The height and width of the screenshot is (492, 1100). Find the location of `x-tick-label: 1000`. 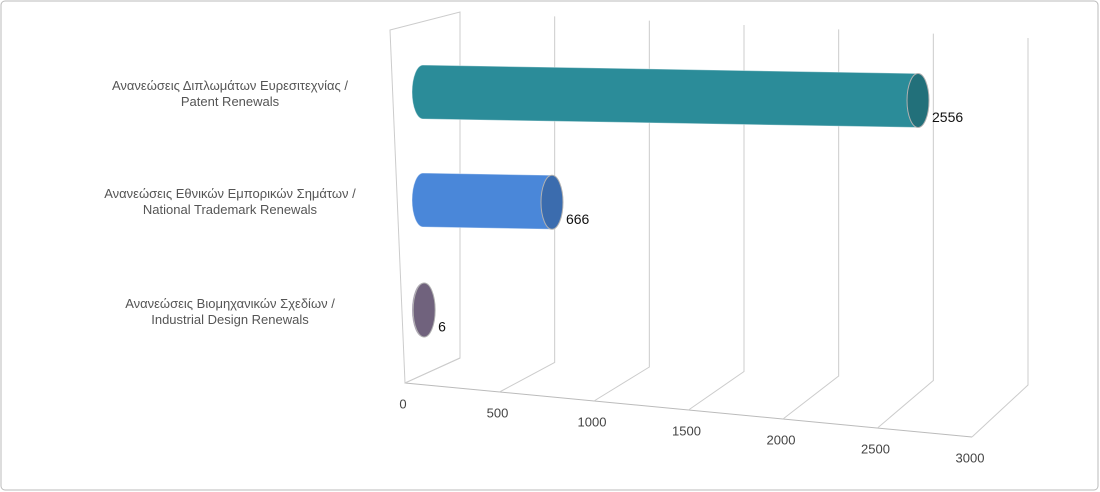

x-tick-label: 1000 is located at coordinates (592, 421).